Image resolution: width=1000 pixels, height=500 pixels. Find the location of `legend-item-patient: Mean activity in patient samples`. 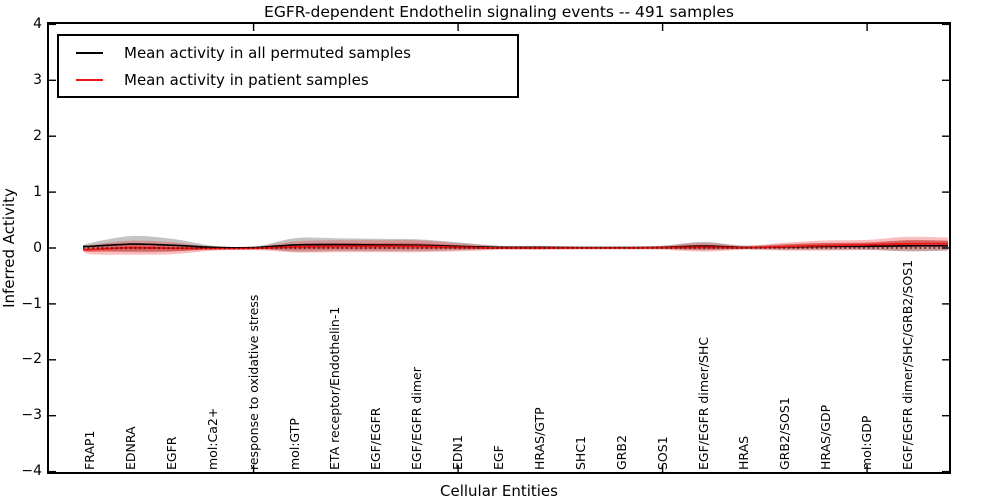

legend-item-patient: Mean activity in patient samples is located at coordinates (288, 79).